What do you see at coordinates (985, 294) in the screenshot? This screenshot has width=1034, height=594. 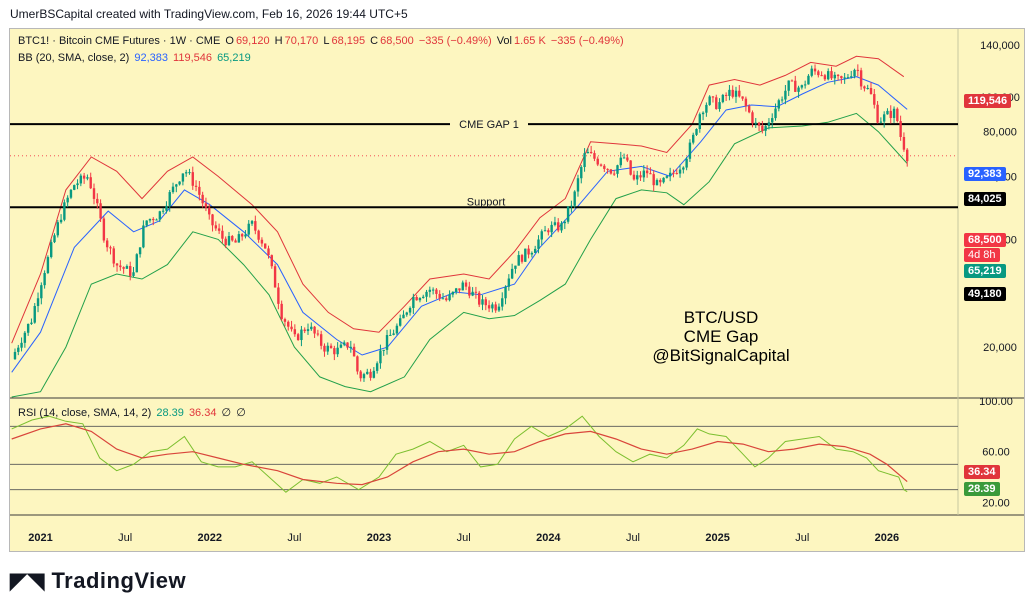 I see `support-level-tag: 49,180` at bounding box center [985, 294].